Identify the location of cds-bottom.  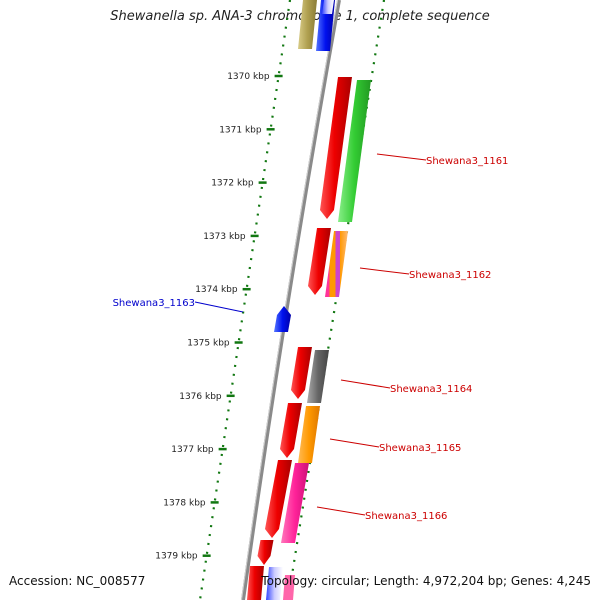
(255, 583).